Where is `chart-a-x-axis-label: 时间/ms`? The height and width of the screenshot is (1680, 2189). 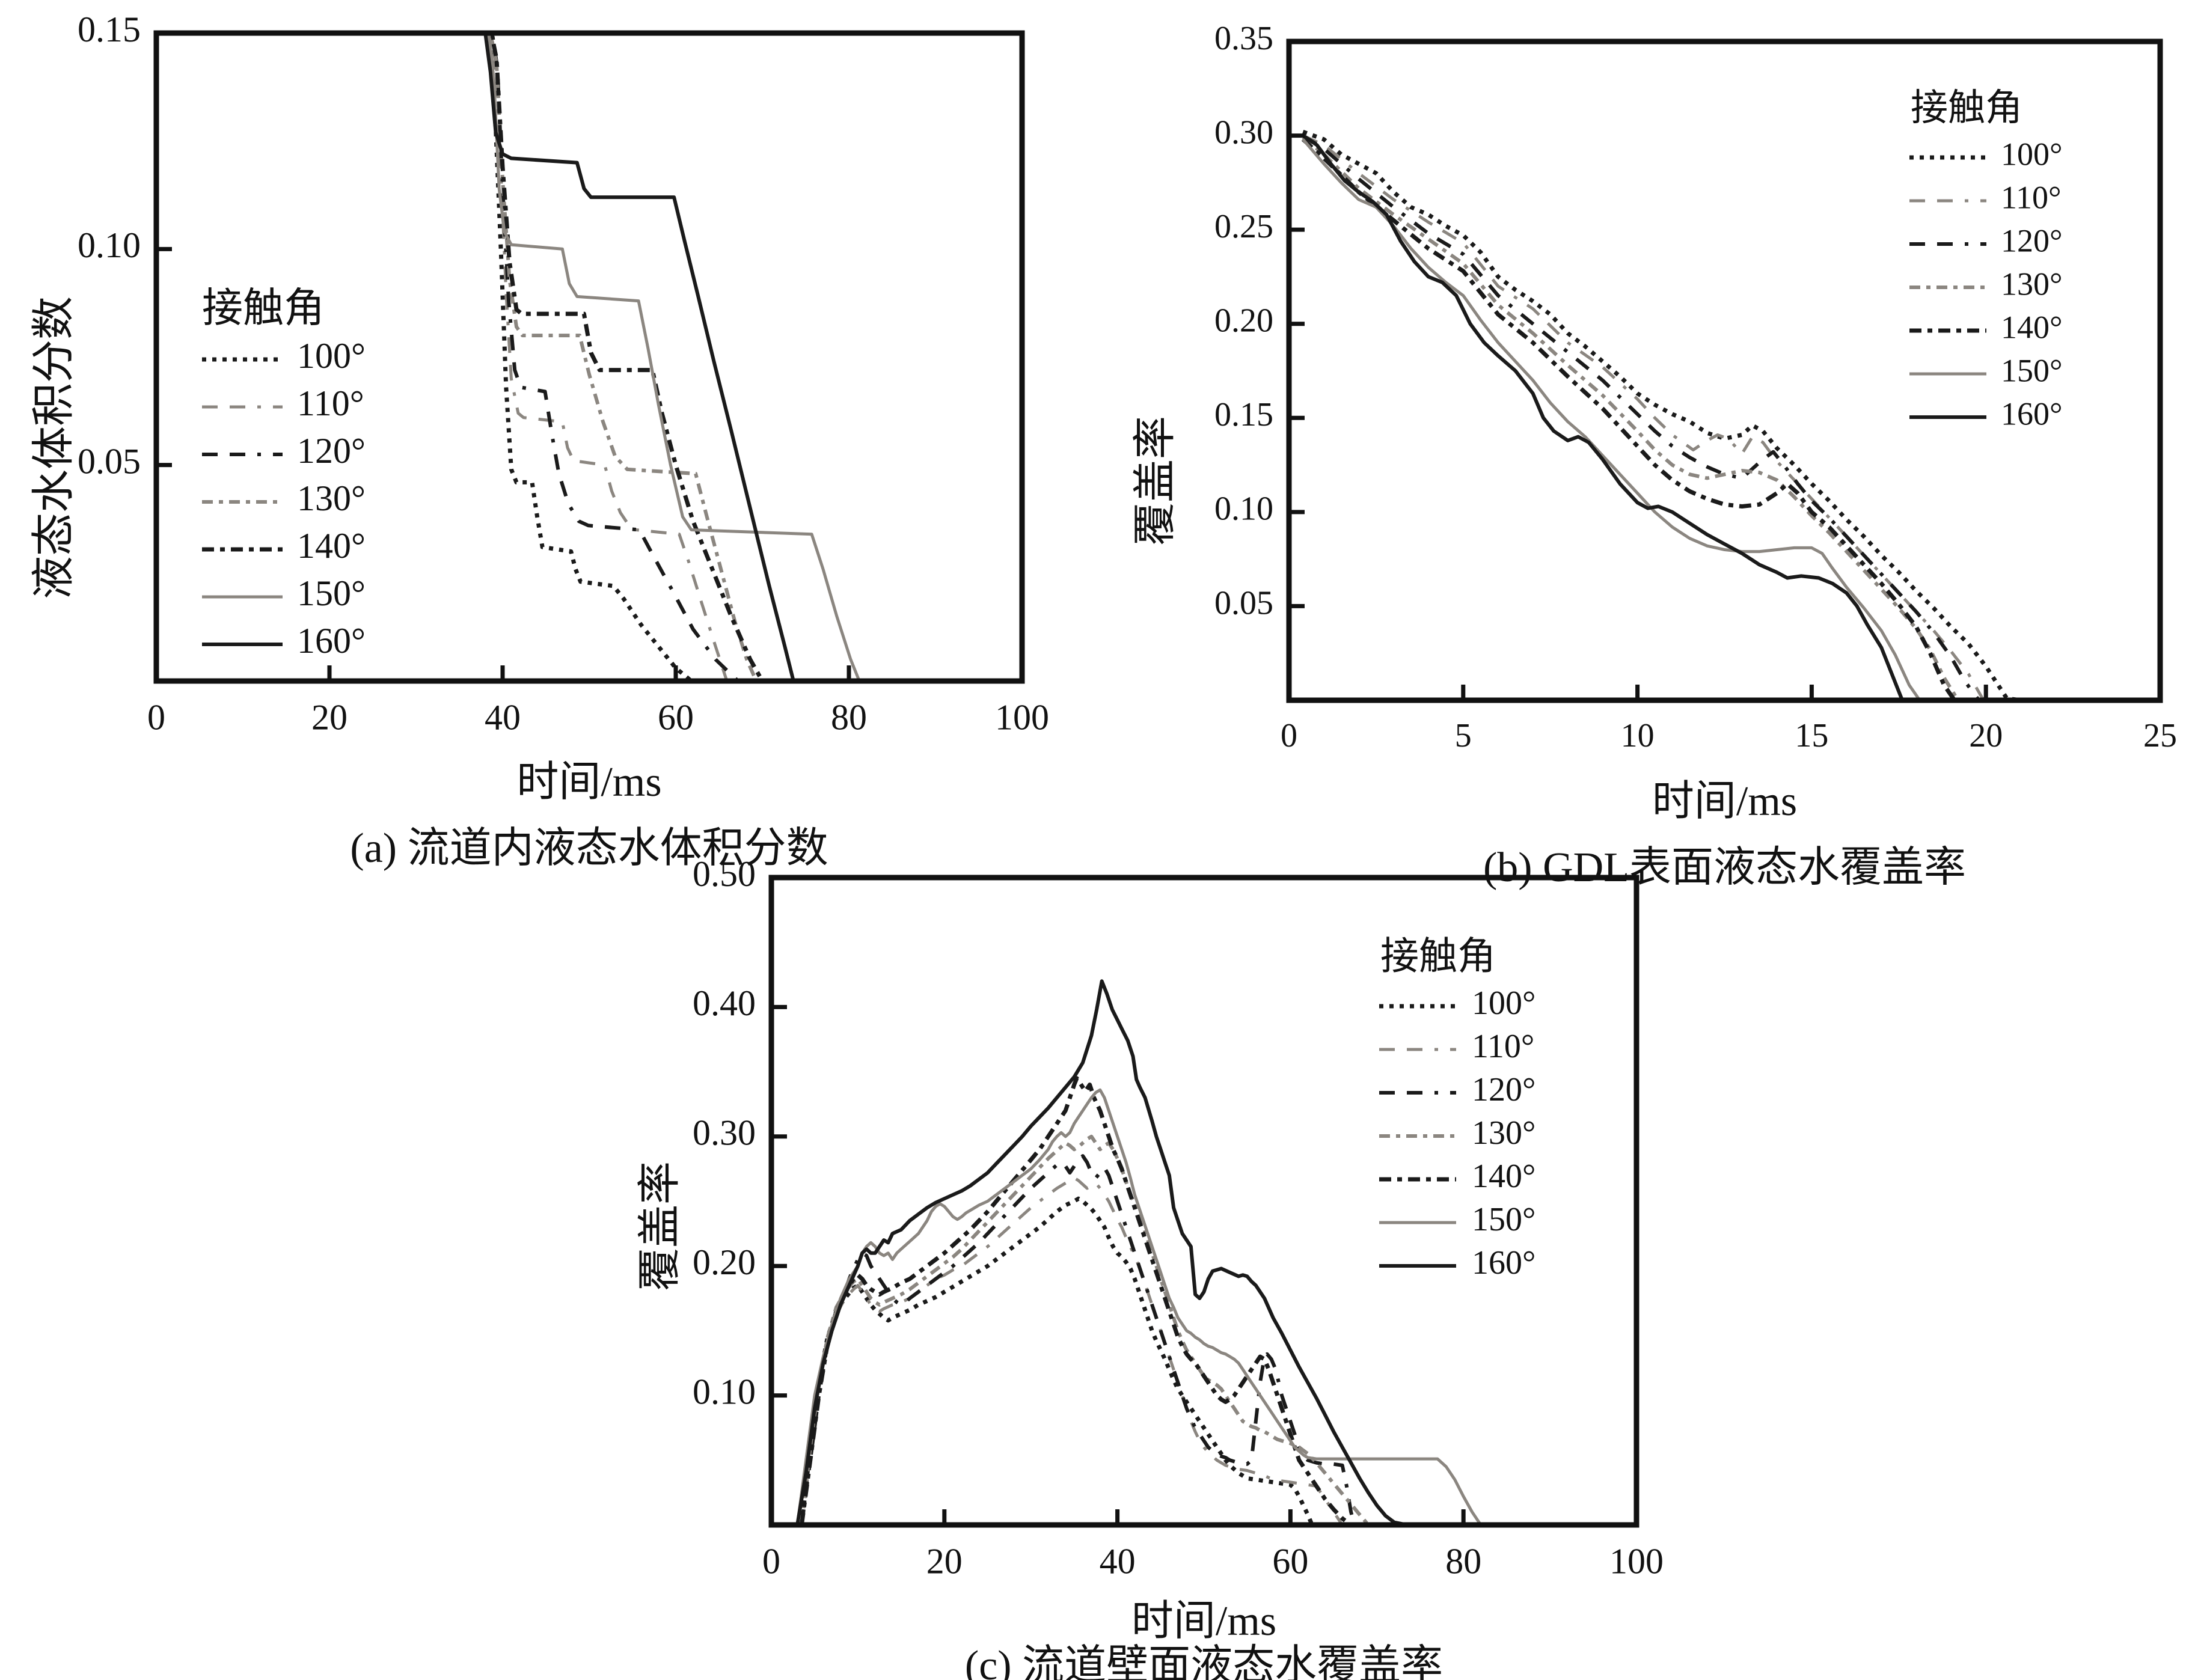
chart-a-x-axis-label: 时间/ms is located at coordinates (589, 782).